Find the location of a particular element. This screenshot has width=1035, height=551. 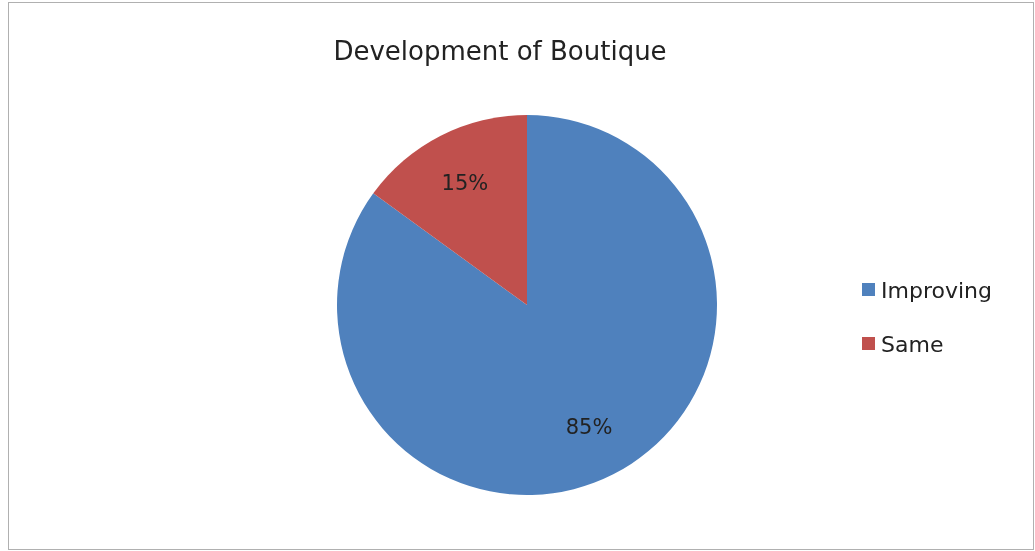

data-label: 85% is located at coordinates (589, 427).